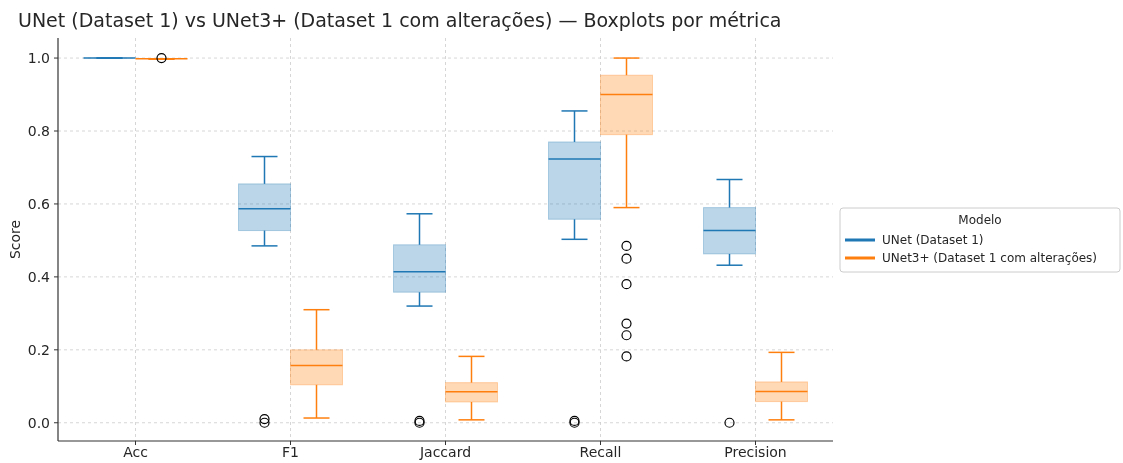  I want to click on y-tick-label: 0.8, so click(38, 130).